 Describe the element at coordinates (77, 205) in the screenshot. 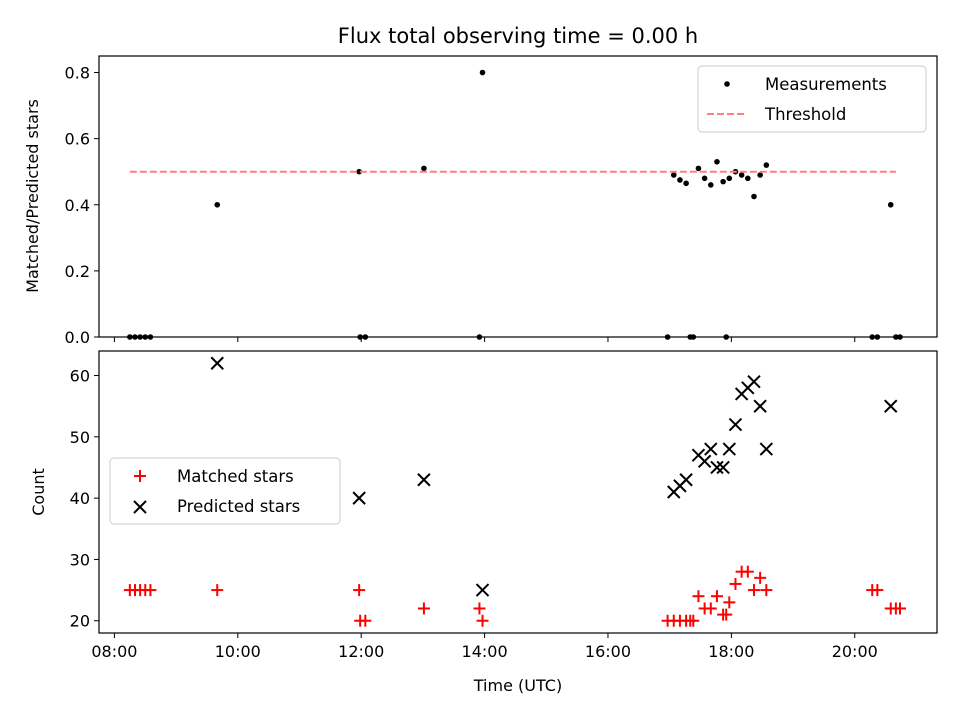

I see `y-tick-label: 0.4` at that location.